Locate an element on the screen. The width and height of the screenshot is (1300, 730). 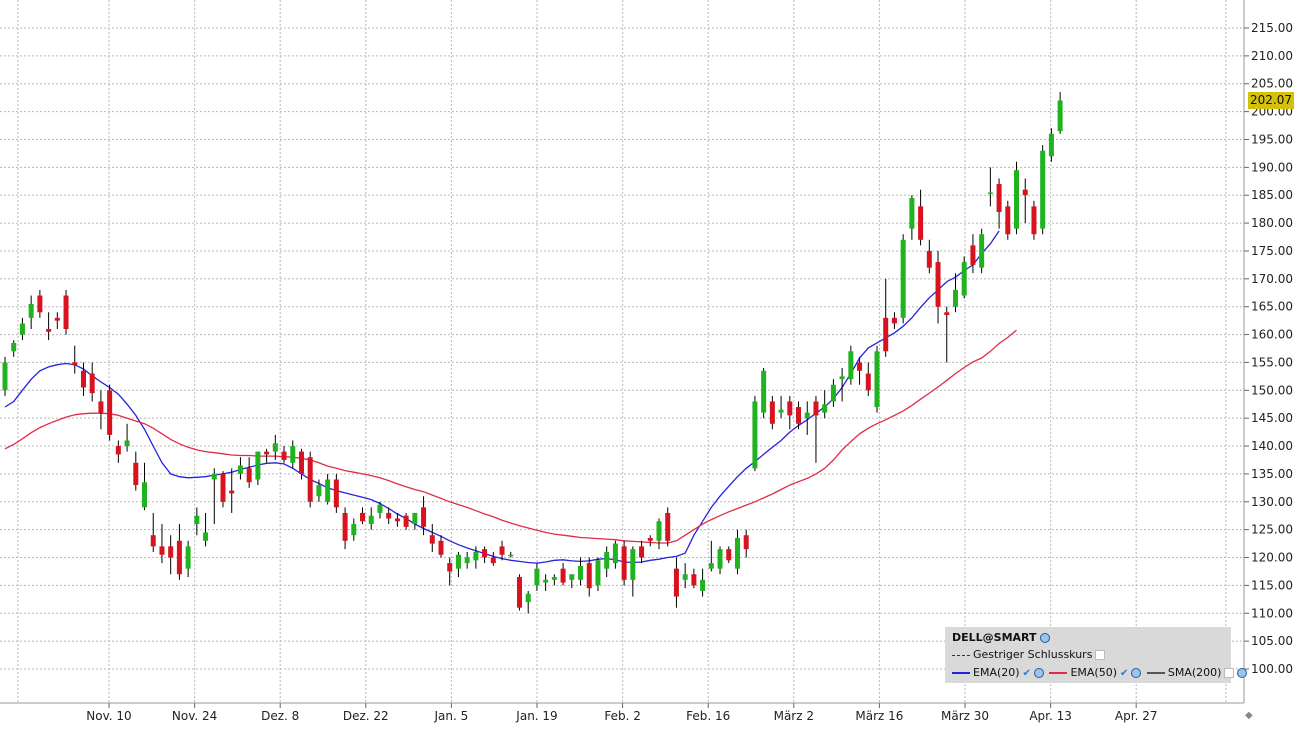
y-tick-label: 100.00 is located at coordinates (1272, 669).